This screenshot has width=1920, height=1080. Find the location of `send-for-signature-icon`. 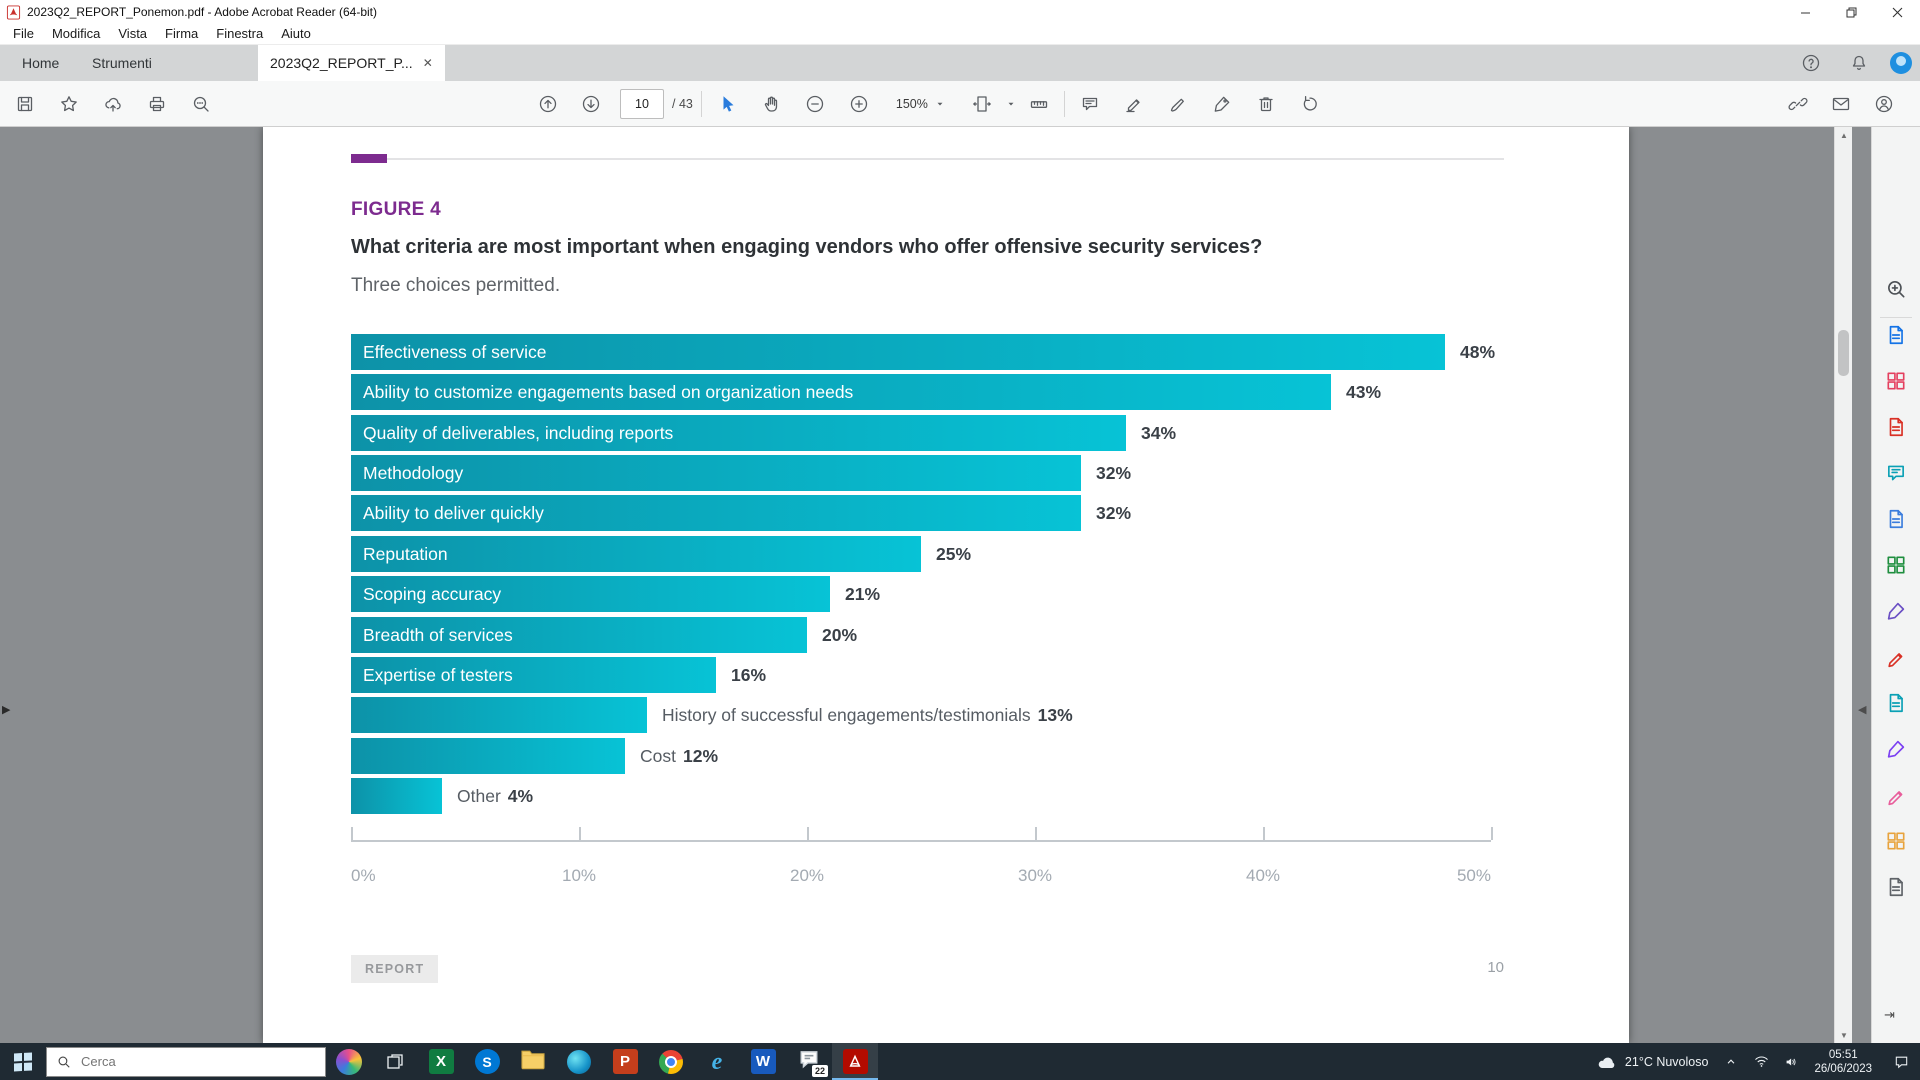

send-for-signature-icon is located at coordinates (1896, 611).